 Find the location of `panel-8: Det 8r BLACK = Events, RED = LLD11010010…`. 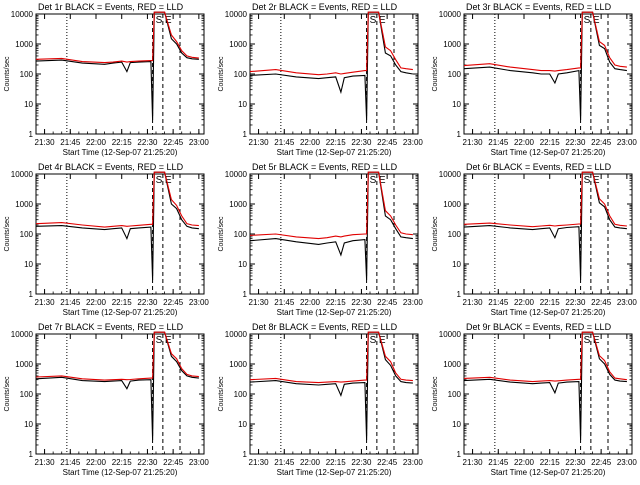

panel-8: Det 8r BLACK = Events, RED = LLD11010010… is located at coordinates (320, 399).